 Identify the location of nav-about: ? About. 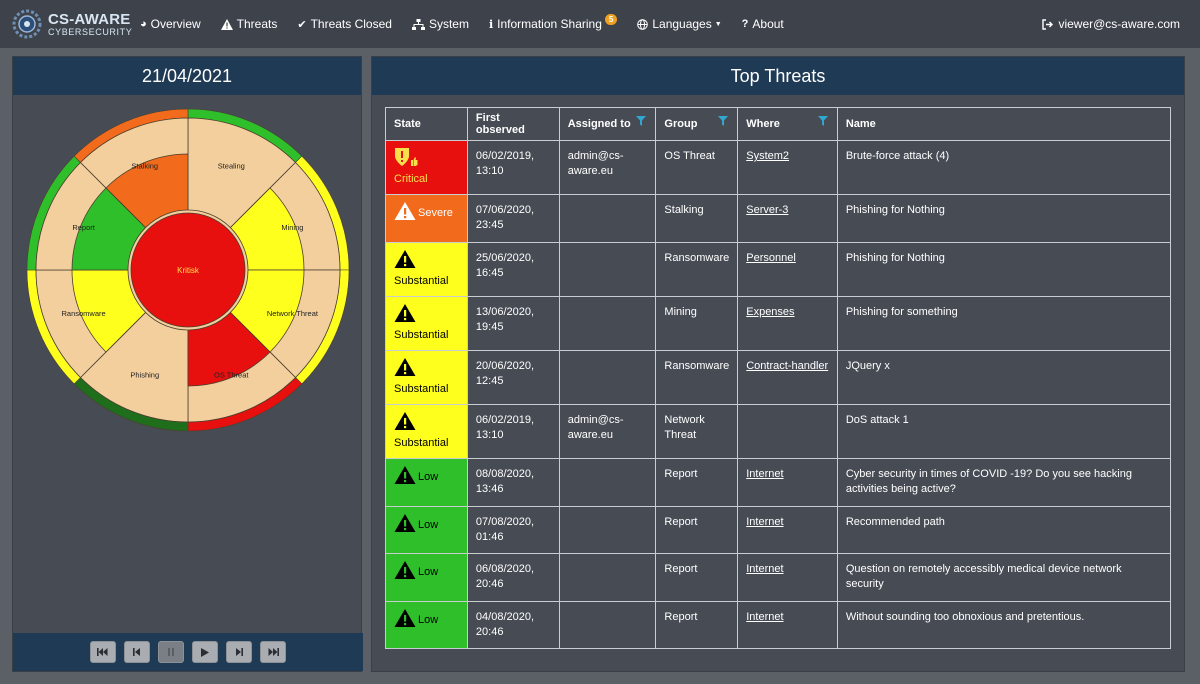
(763, 24).